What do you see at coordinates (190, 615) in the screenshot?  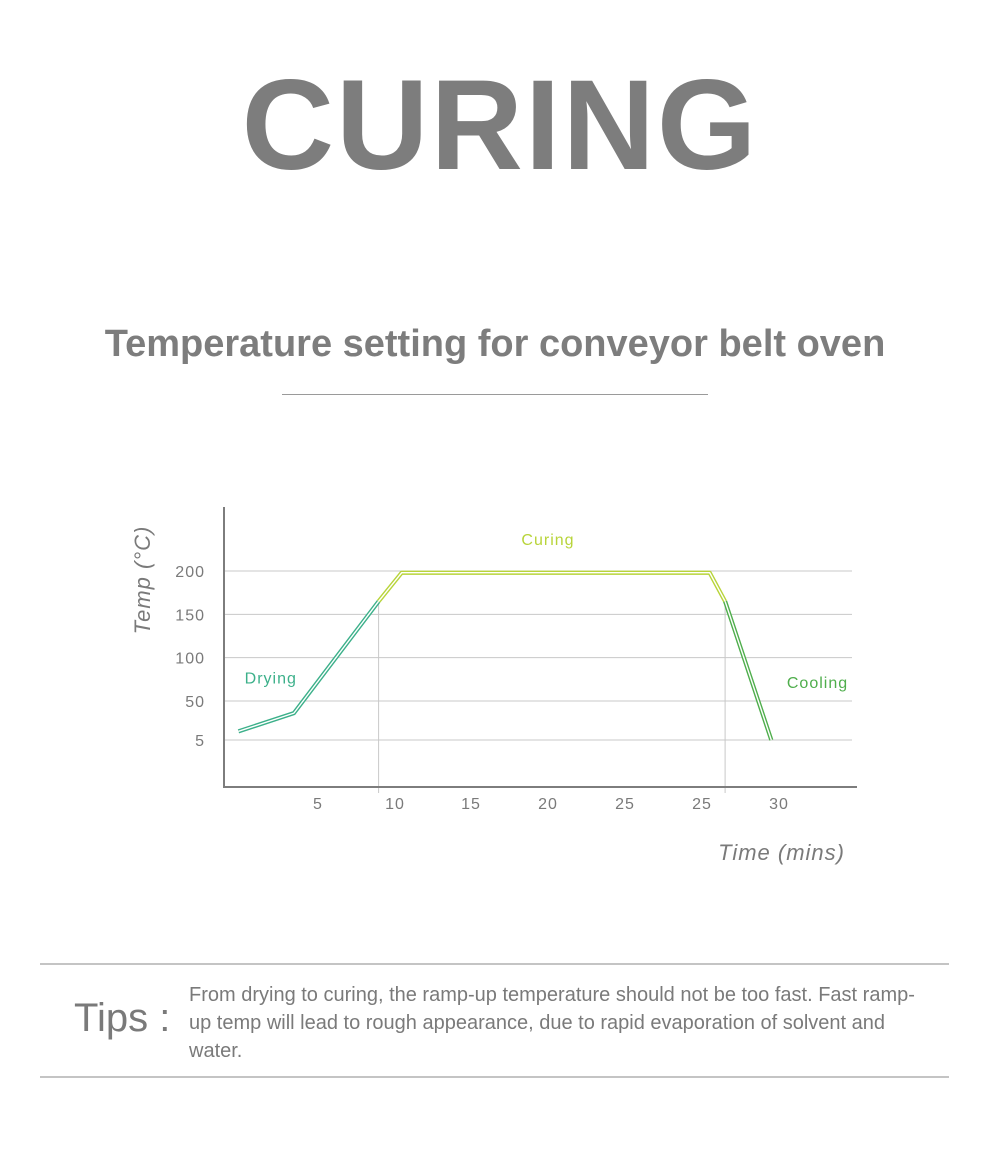 I see `y-tick-label: 150` at bounding box center [190, 615].